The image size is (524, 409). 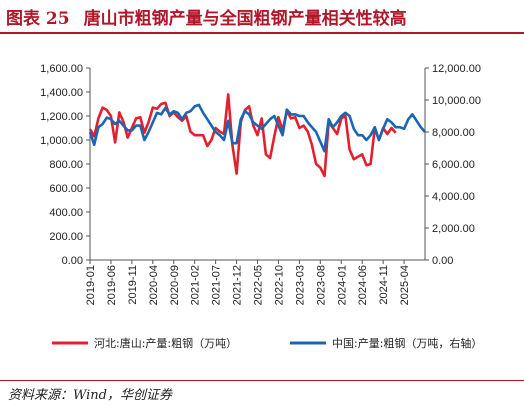 What do you see at coordinates (453, 197) in the screenshot?
I see `right-y-tick-label: 4,000.00` at bounding box center [453, 197].